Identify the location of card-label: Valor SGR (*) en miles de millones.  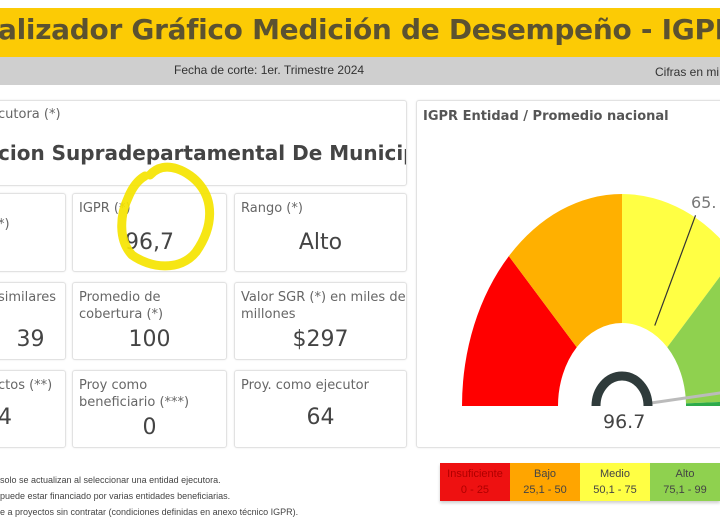
(323, 306).